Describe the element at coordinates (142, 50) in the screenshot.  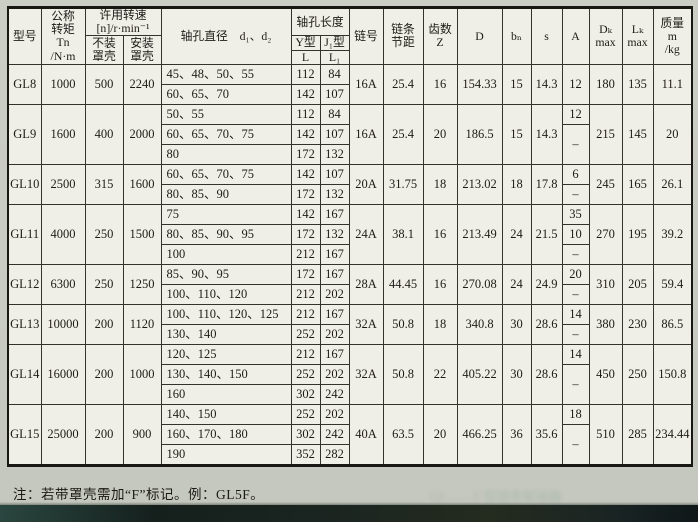
I see `header-speed-cover: 安装 罩壳` at that location.